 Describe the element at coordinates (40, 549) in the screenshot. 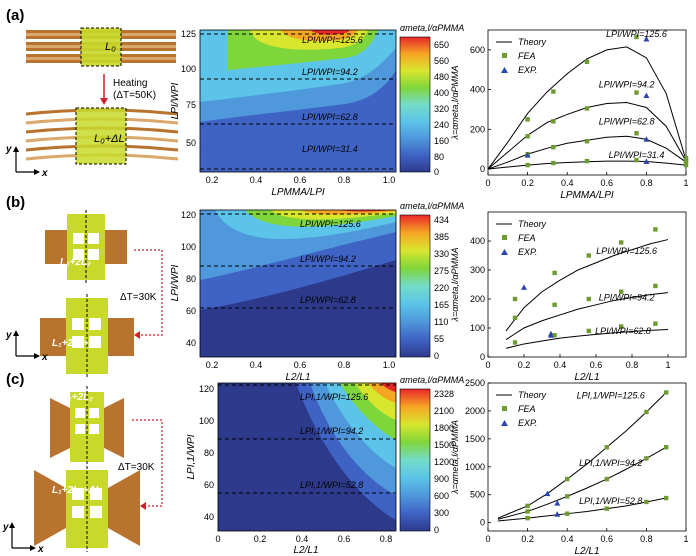

I see `panel-c-axis-x-label: x` at that location.